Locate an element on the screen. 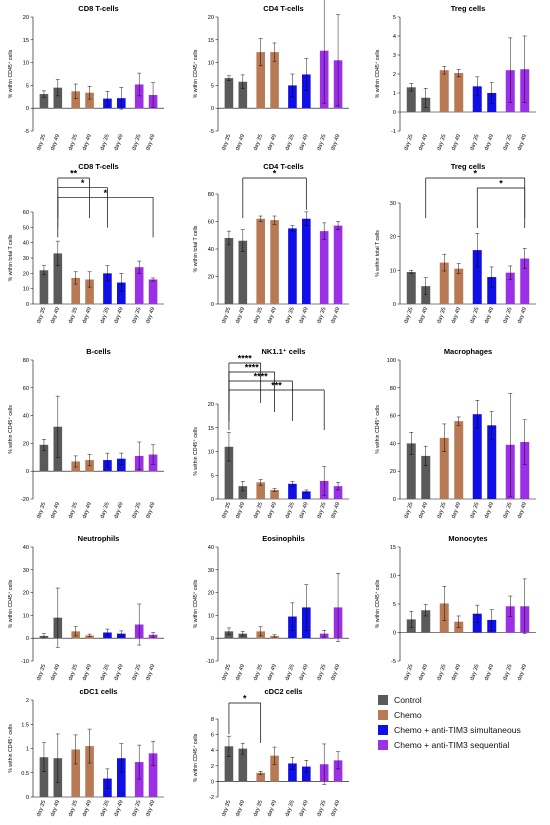 The height and width of the screenshot is (825, 550). y-tick-label: 15 is located at coordinates (211, 429).